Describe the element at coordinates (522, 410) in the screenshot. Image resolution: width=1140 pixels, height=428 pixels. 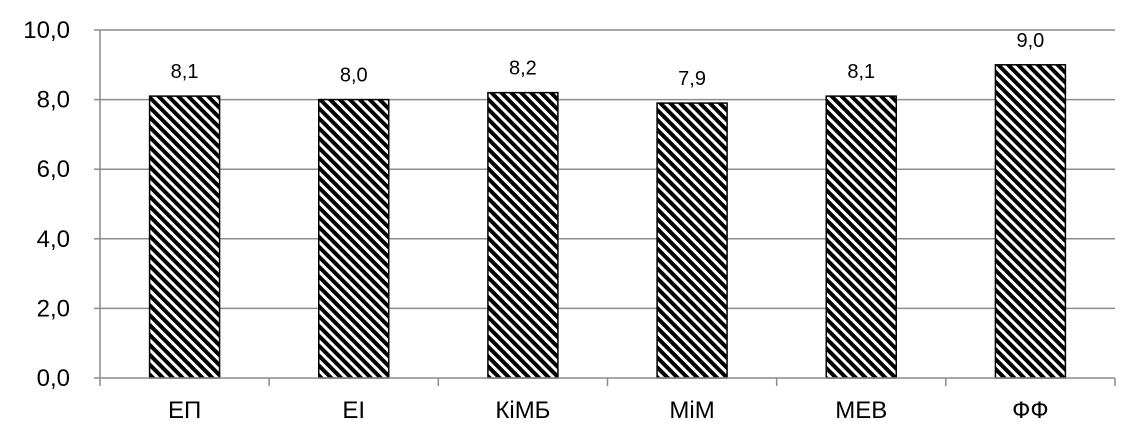
I see `x-category-label: КіМБ` at that location.